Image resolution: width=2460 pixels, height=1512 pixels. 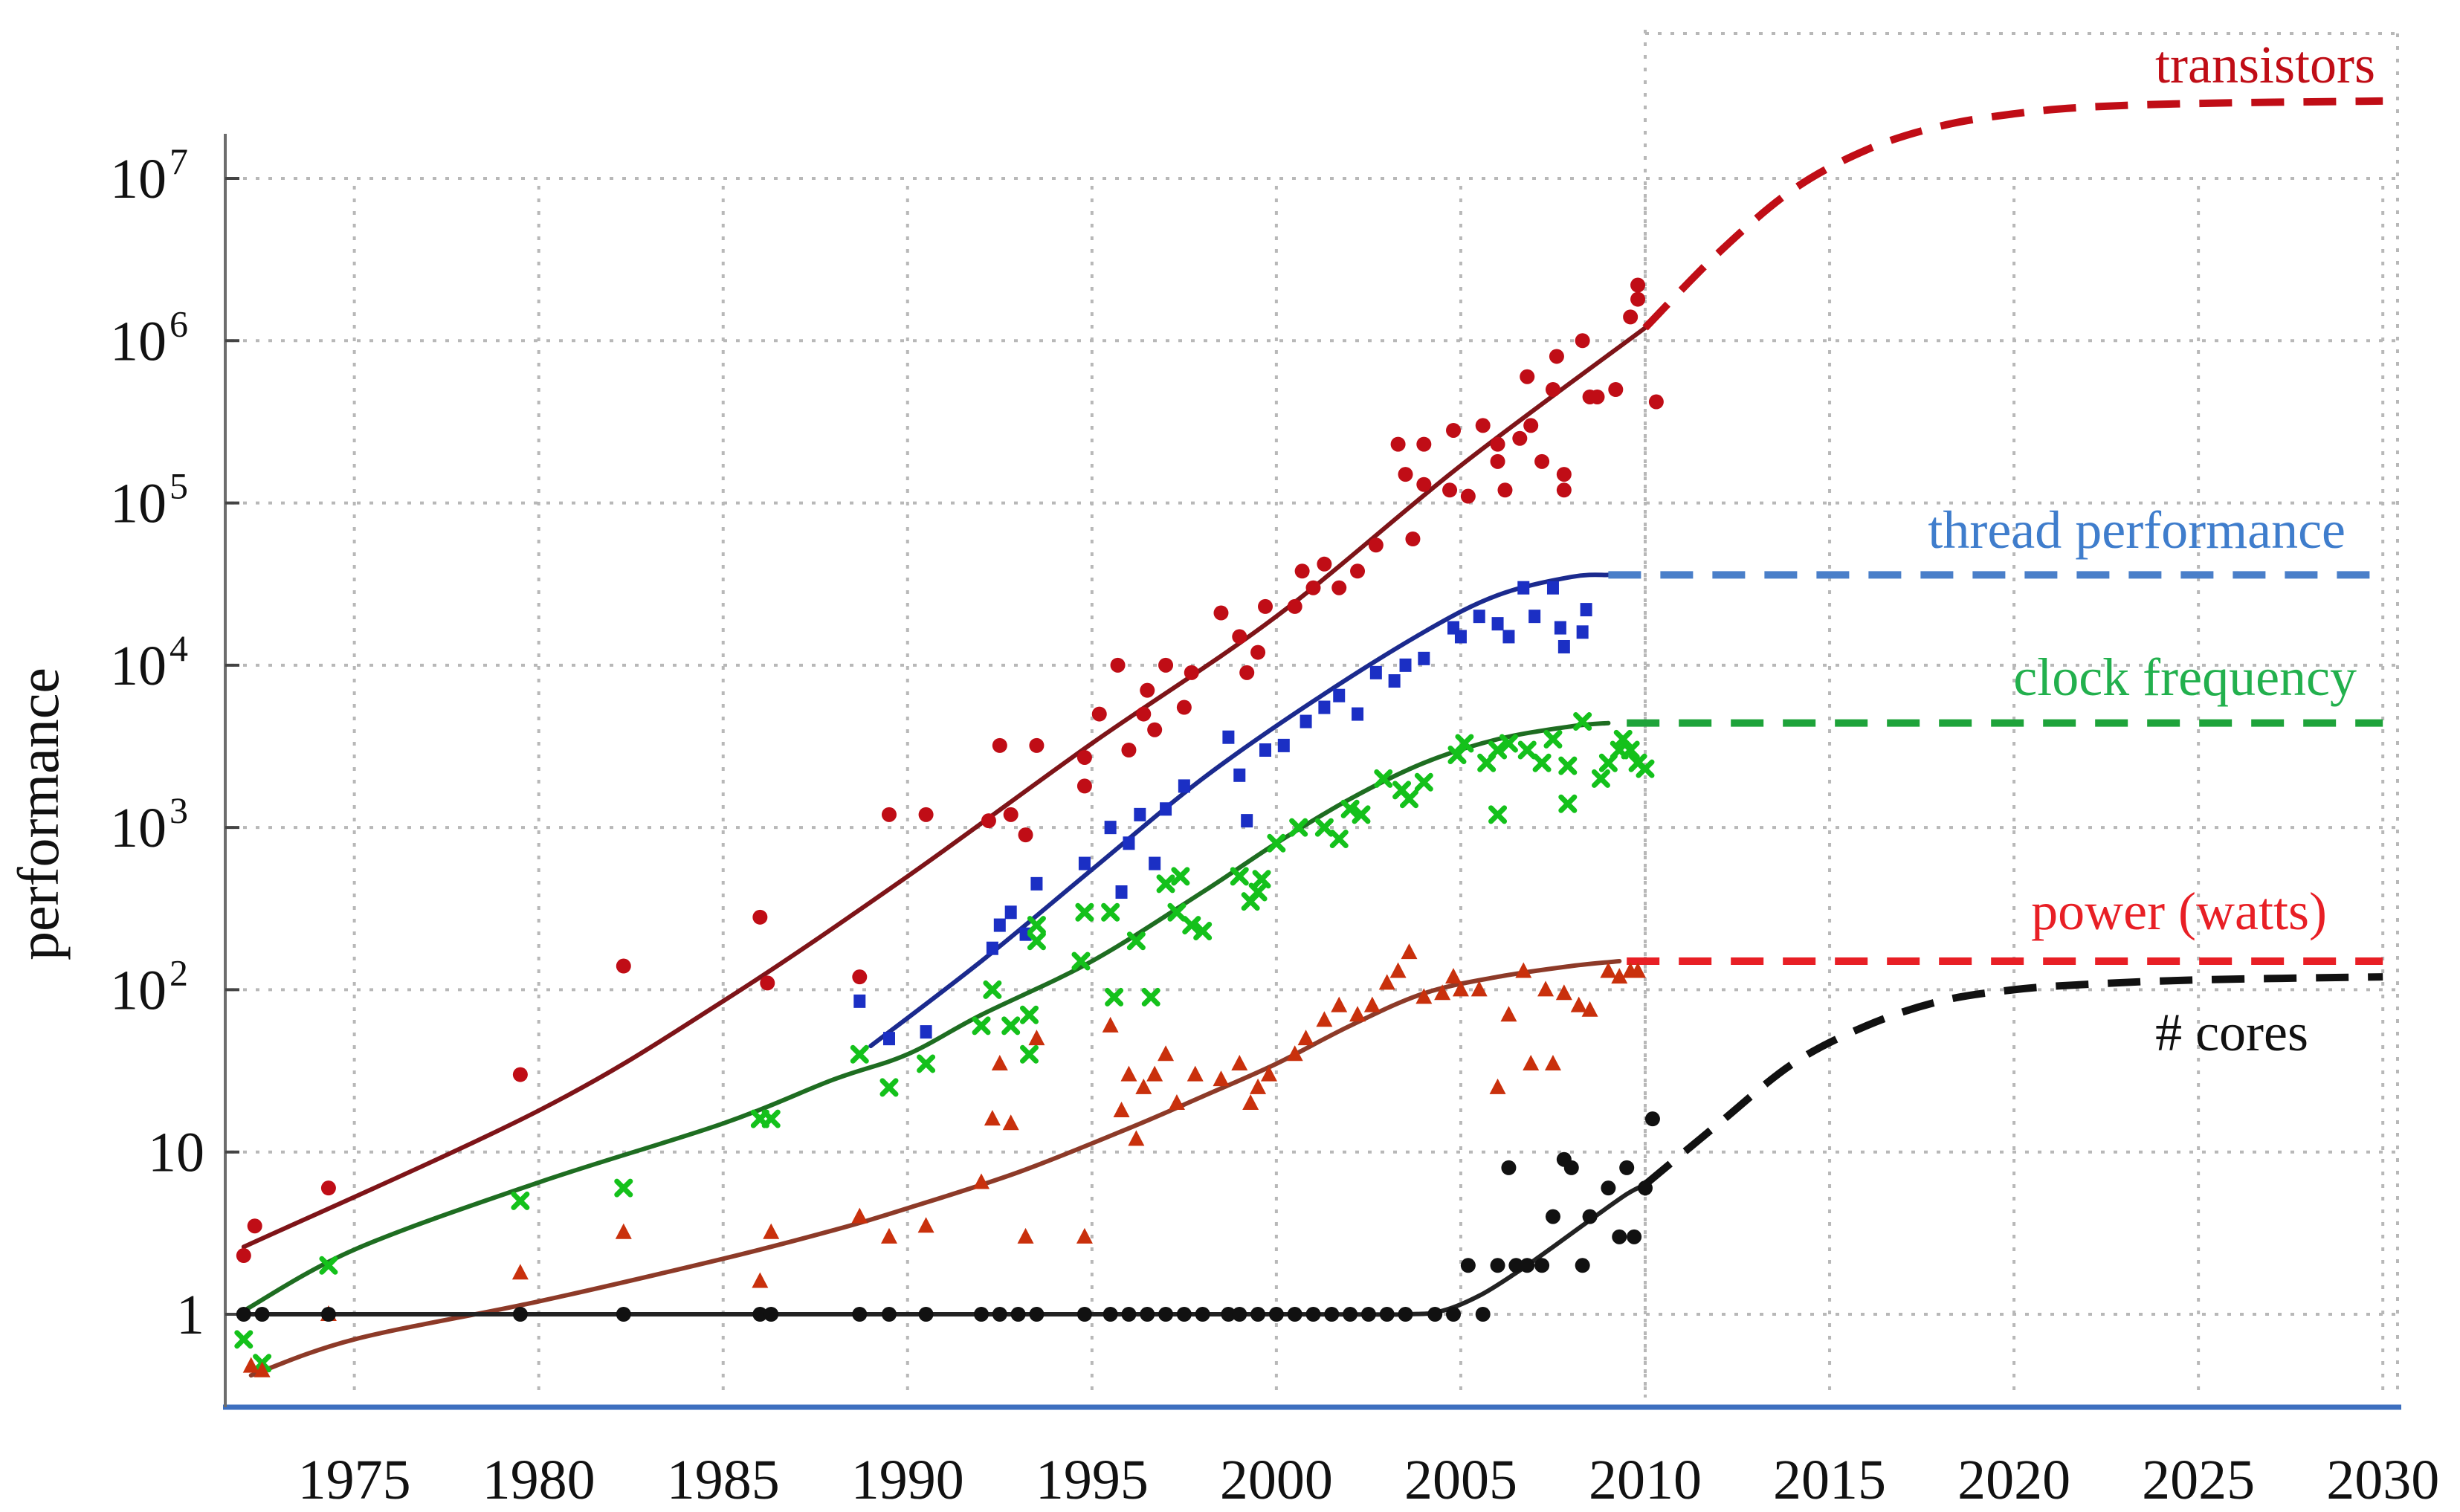 What do you see at coordinates (179, 161) in the screenshot?
I see `y-tick-sup-7: 7` at bounding box center [179, 161].